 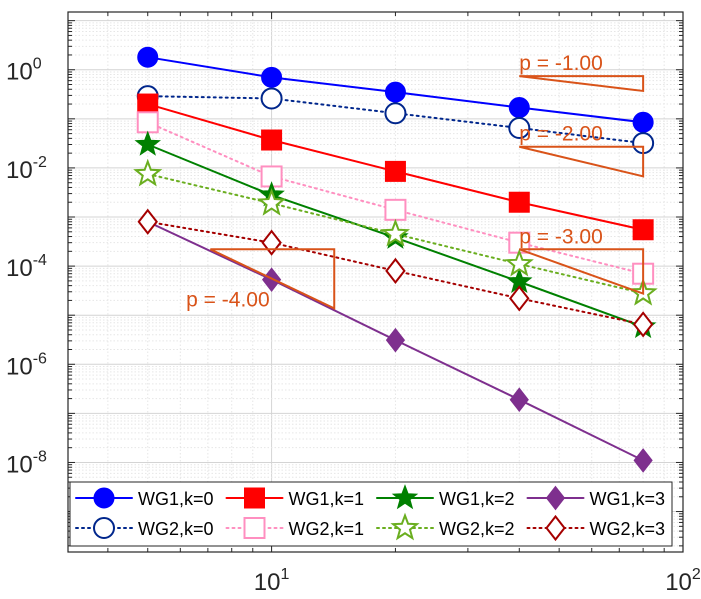 I want to click on x-tick-label: 10², so click(x=683, y=581).